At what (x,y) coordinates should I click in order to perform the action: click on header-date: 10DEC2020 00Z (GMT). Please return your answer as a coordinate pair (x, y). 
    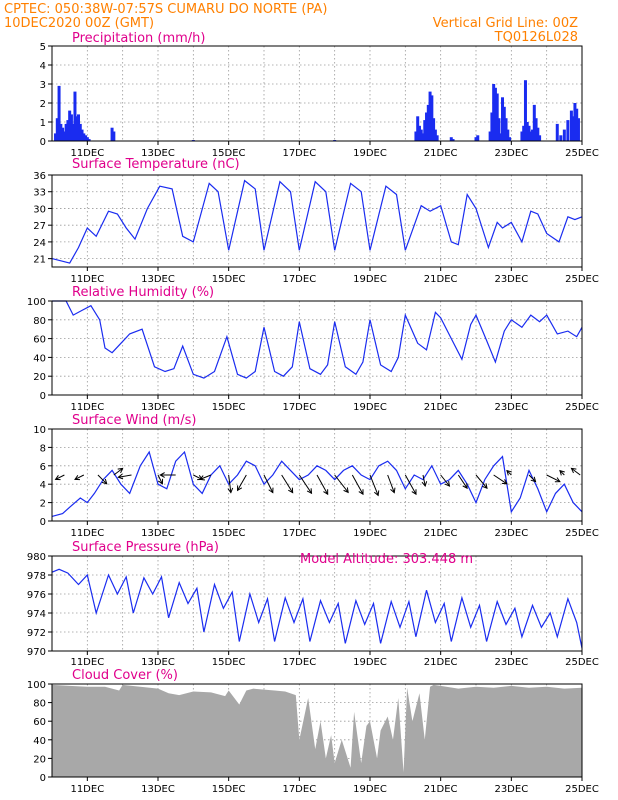
    Looking at the image, I should click on (79, 23).